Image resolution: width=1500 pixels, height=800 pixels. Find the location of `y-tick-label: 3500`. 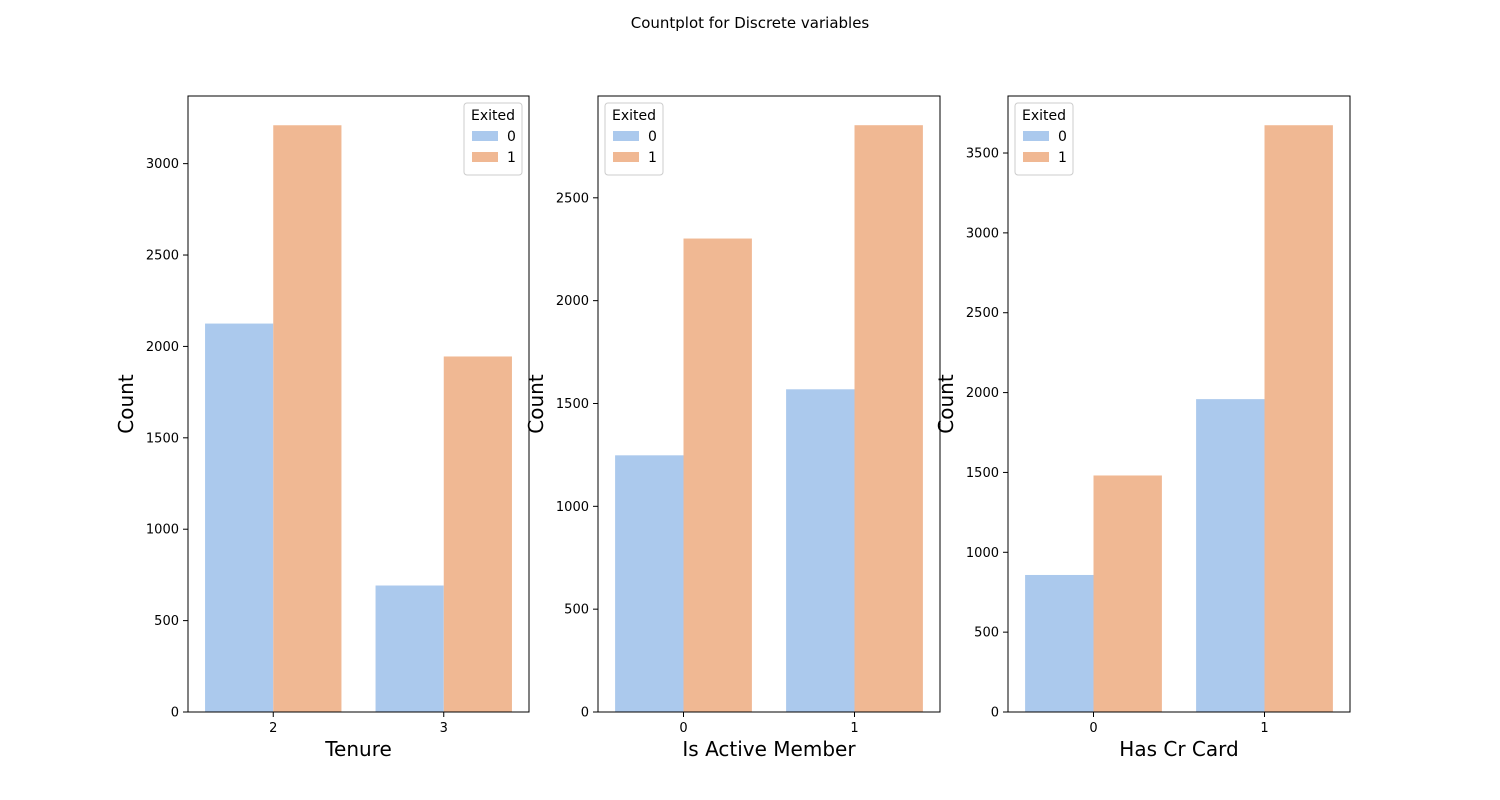

y-tick-label: 3500 is located at coordinates (982, 154).